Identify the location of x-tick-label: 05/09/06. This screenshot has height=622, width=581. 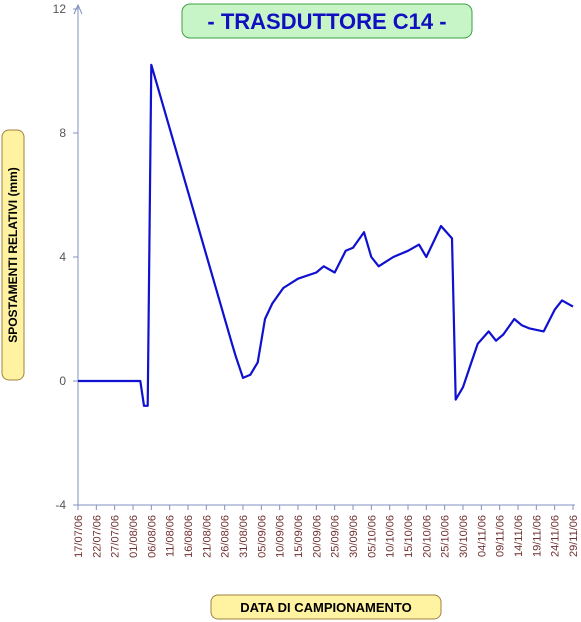
(262, 536).